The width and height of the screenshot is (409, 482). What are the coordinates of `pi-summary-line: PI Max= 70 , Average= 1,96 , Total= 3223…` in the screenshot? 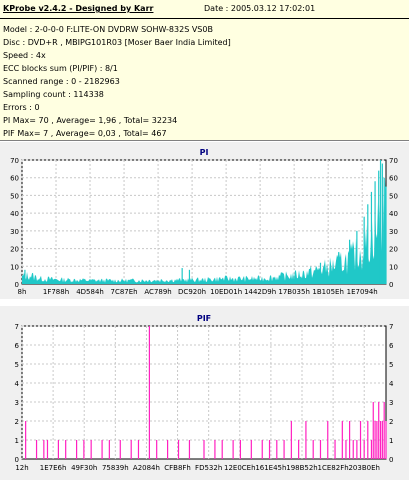 It's located at (90, 120).